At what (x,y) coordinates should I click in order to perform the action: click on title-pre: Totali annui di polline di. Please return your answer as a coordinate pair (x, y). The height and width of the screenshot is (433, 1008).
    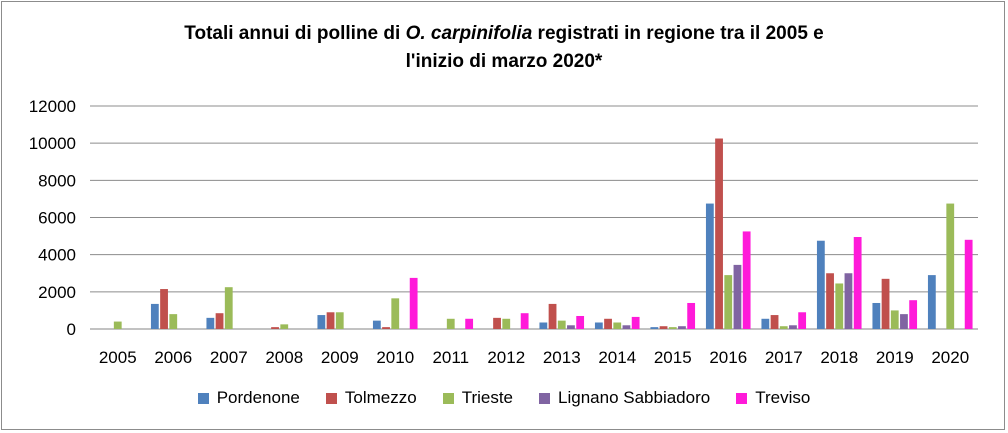
    Looking at the image, I should click on (295, 33).